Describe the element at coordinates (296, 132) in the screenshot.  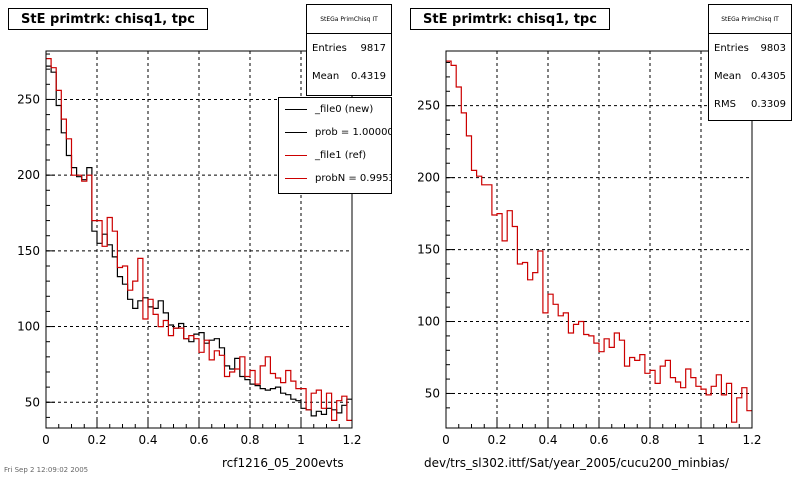
I see `legend-line-prob` at that location.